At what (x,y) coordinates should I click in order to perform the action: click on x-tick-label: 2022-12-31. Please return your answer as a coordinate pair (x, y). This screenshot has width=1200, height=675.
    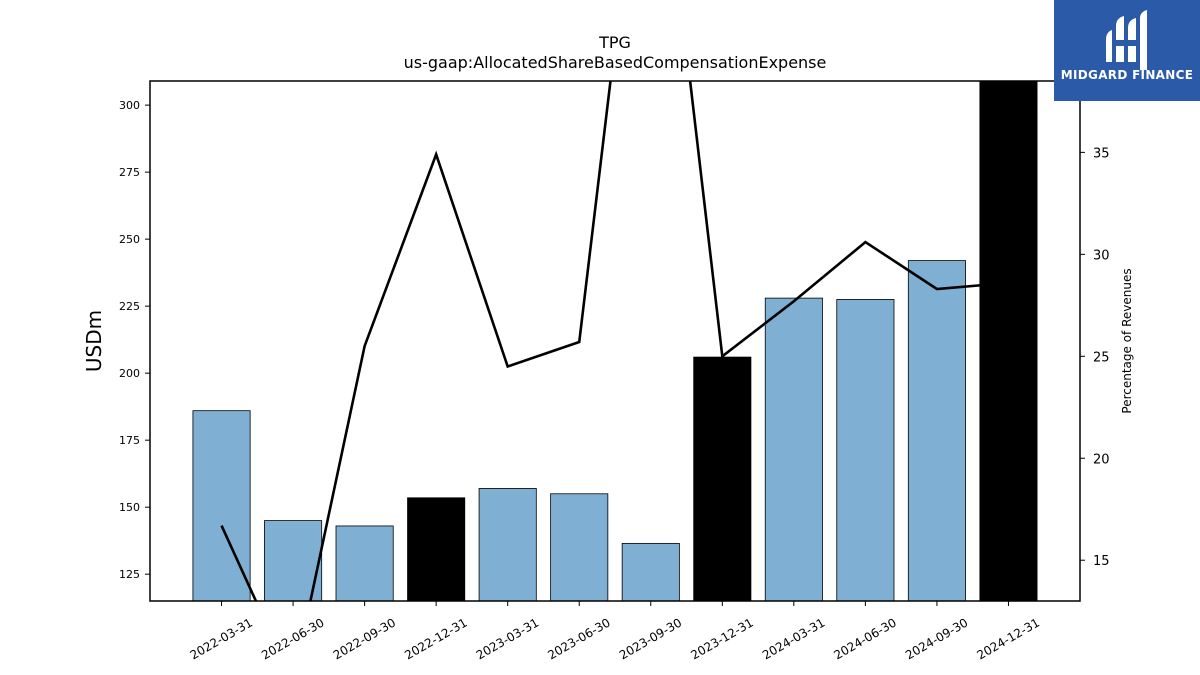
    Looking at the image, I should click on (435, 638).